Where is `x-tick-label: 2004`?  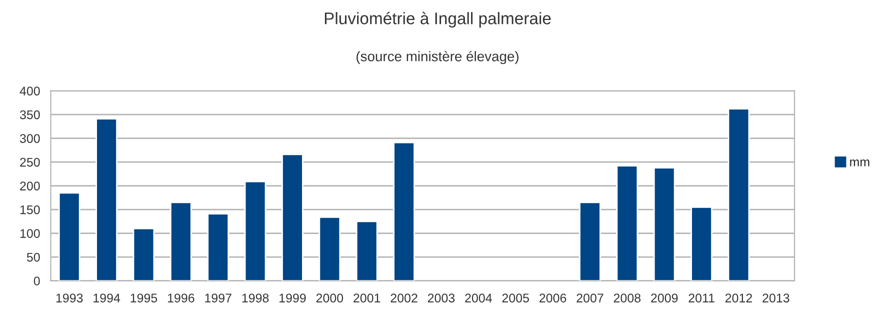 x-tick-label: 2004 is located at coordinates (478, 298).